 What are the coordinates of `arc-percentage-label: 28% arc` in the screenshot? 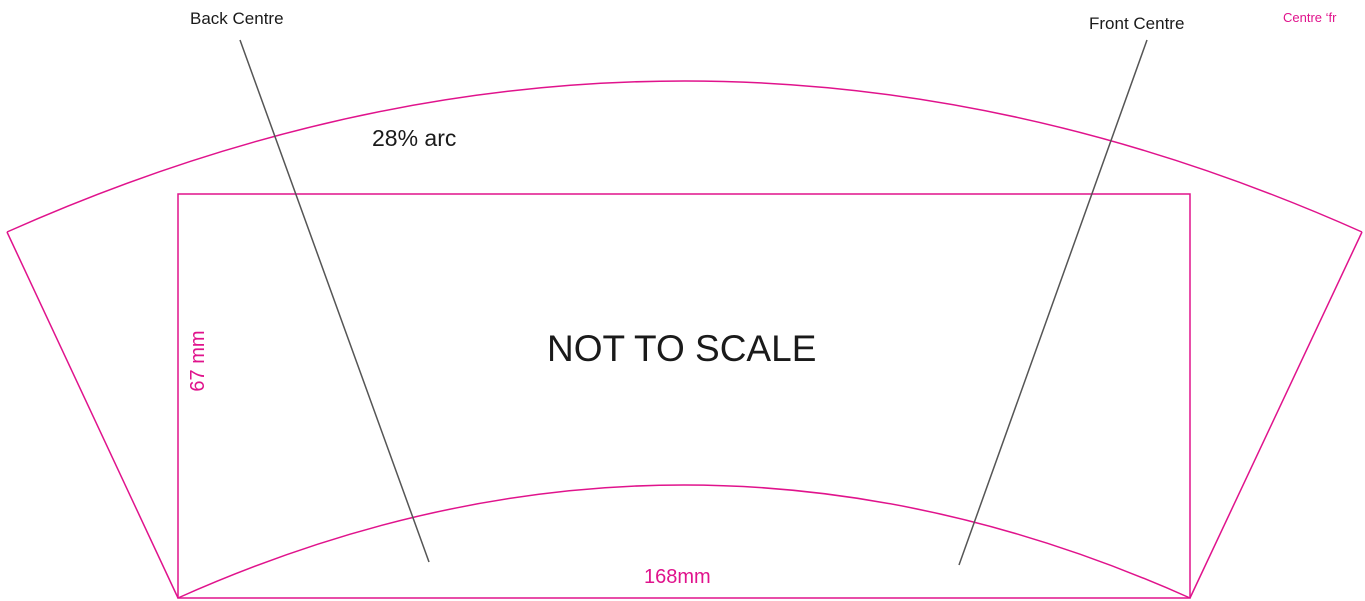 It's located at (414, 138).